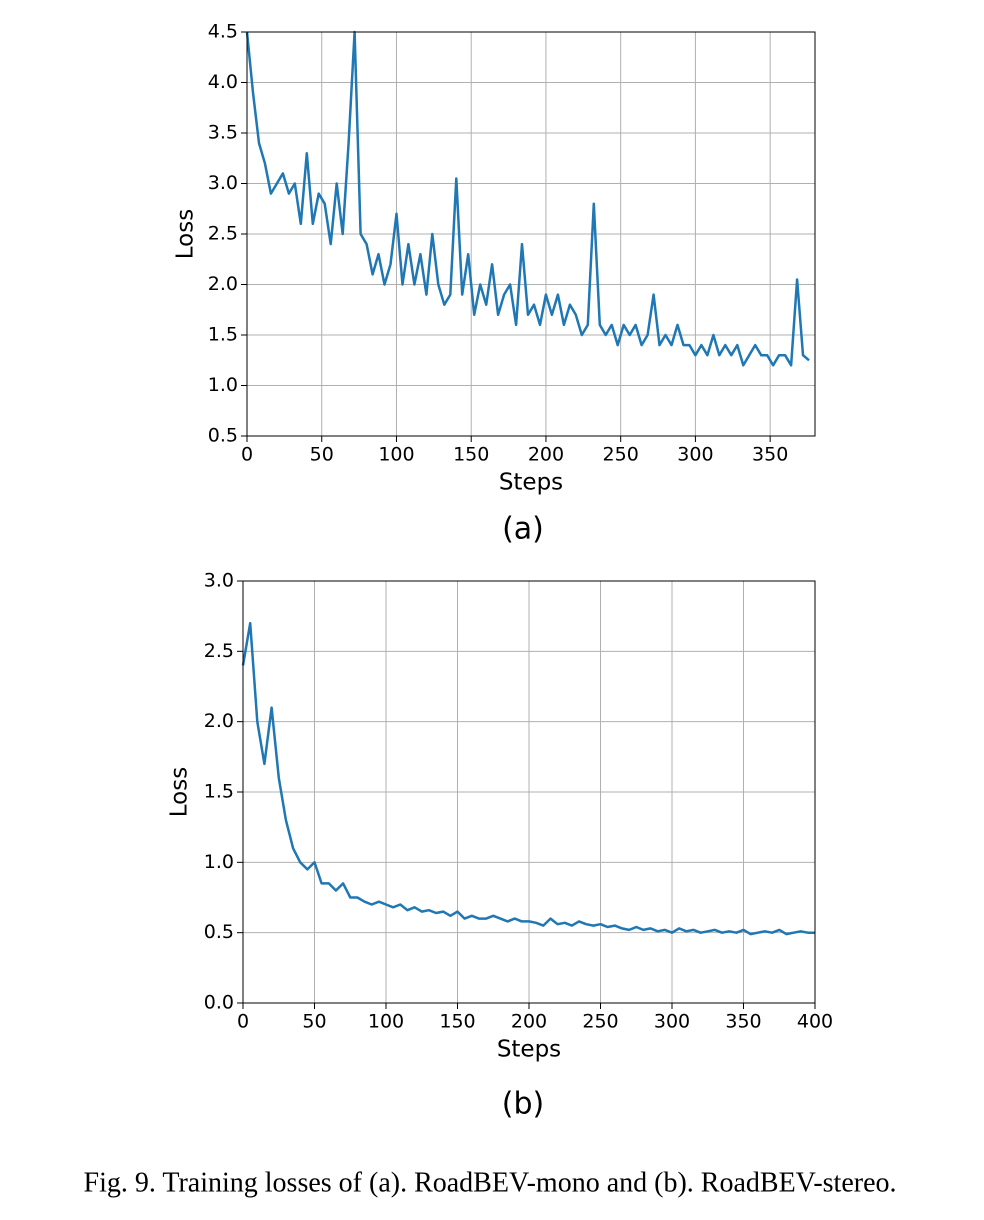 Image resolution: width=984 pixels, height=1220 pixels. What do you see at coordinates (219, 1003) in the screenshot?
I see `y-tick-label: 0.0` at bounding box center [219, 1003].